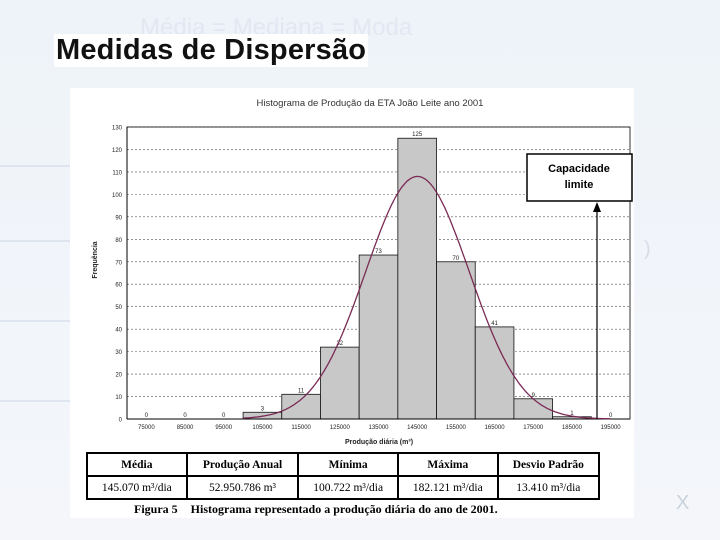 The width and height of the screenshot is (720, 540). I want to click on y-tick-label: 130, so click(117, 129).